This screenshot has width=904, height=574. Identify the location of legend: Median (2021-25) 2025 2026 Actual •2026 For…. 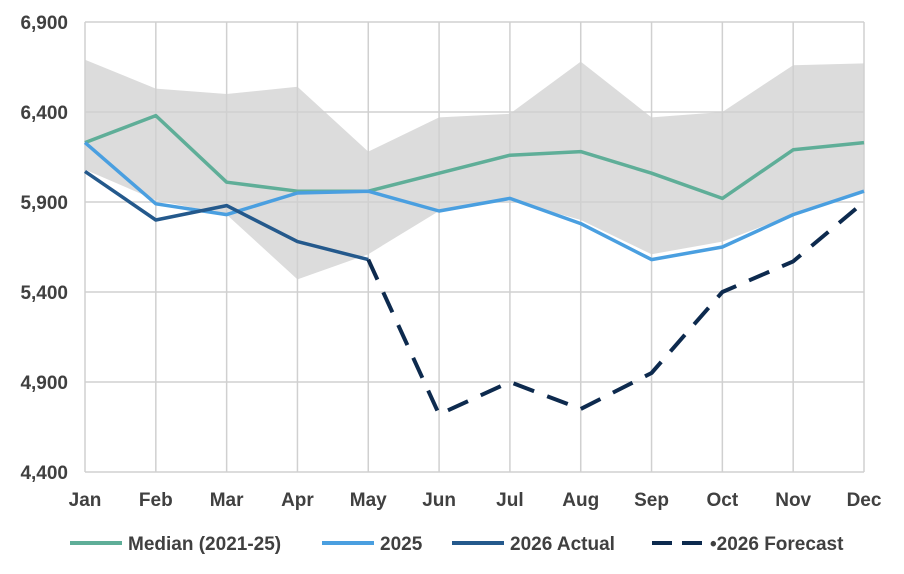
(457, 544).